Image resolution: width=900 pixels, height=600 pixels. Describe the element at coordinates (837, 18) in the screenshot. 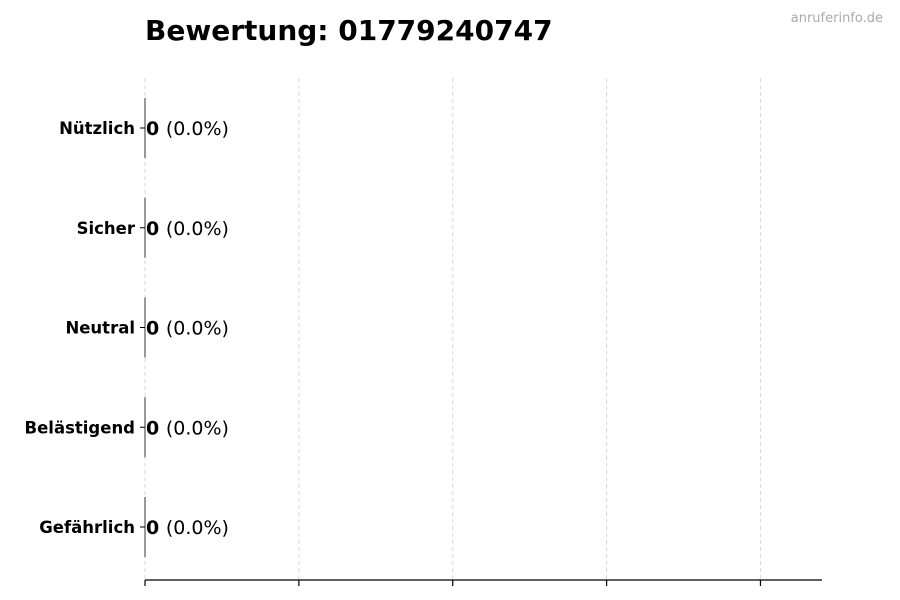

I see `watermark: anruferinfo.de` at that location.